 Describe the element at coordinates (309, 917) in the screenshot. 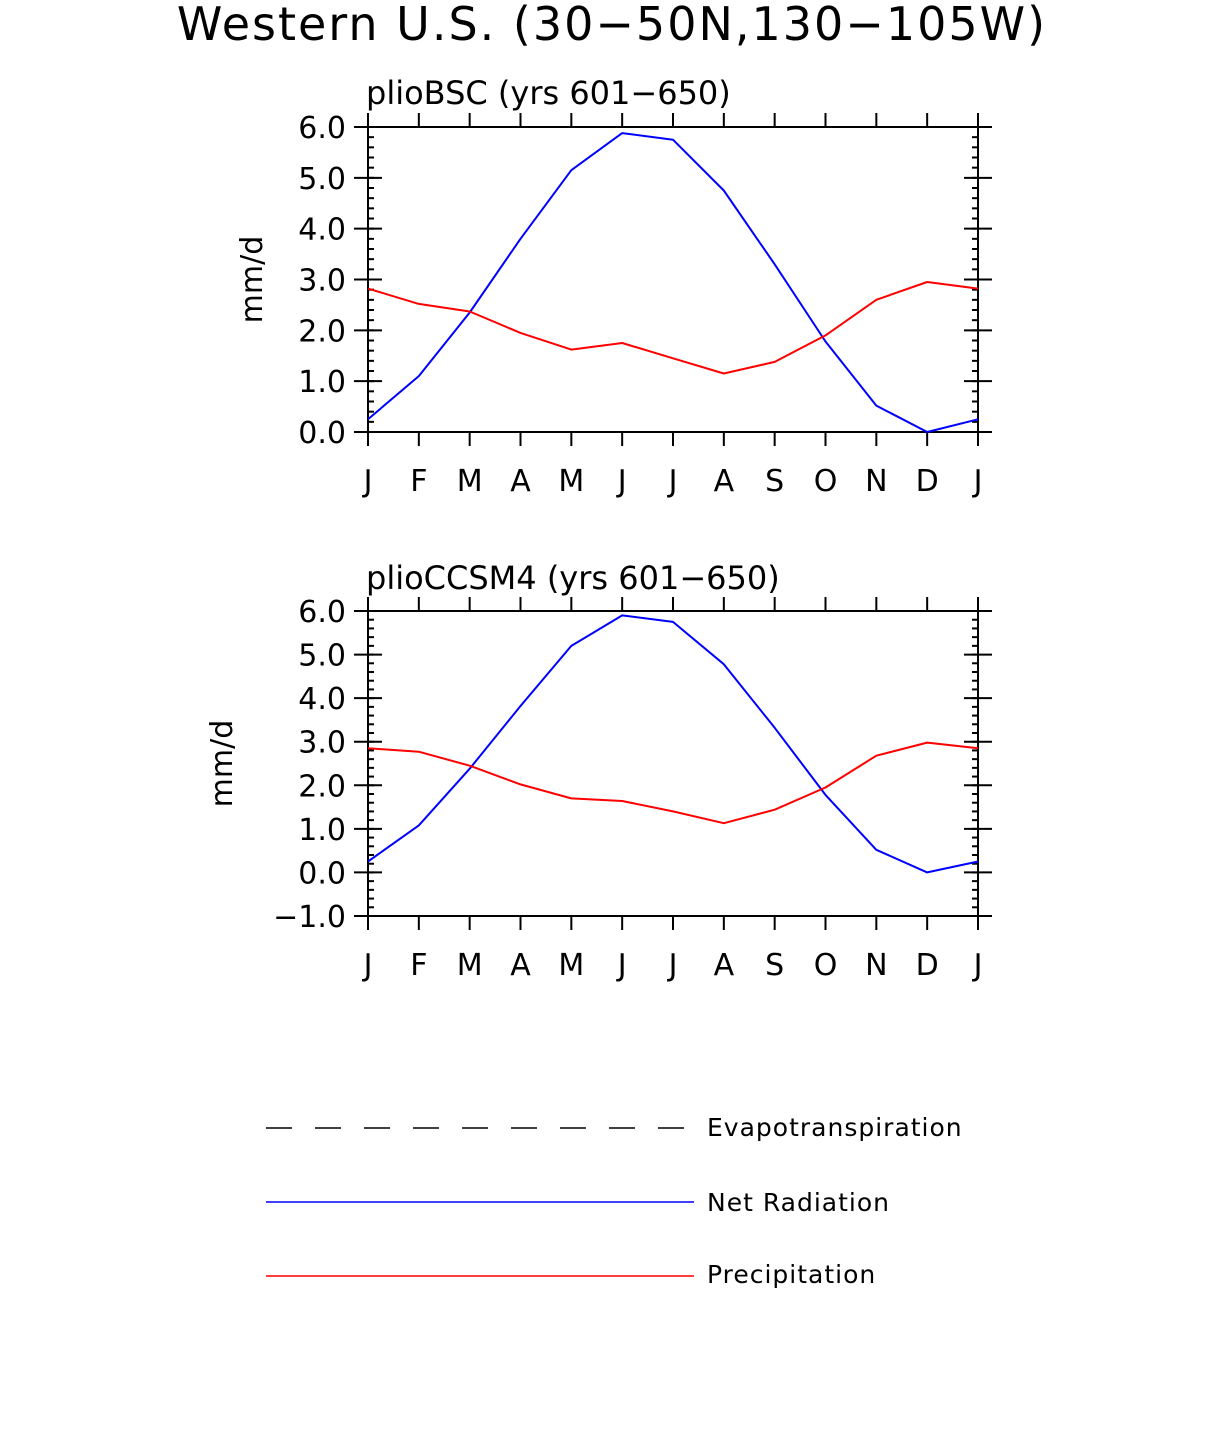

I see `y-tick-label: −1.0` at that location.